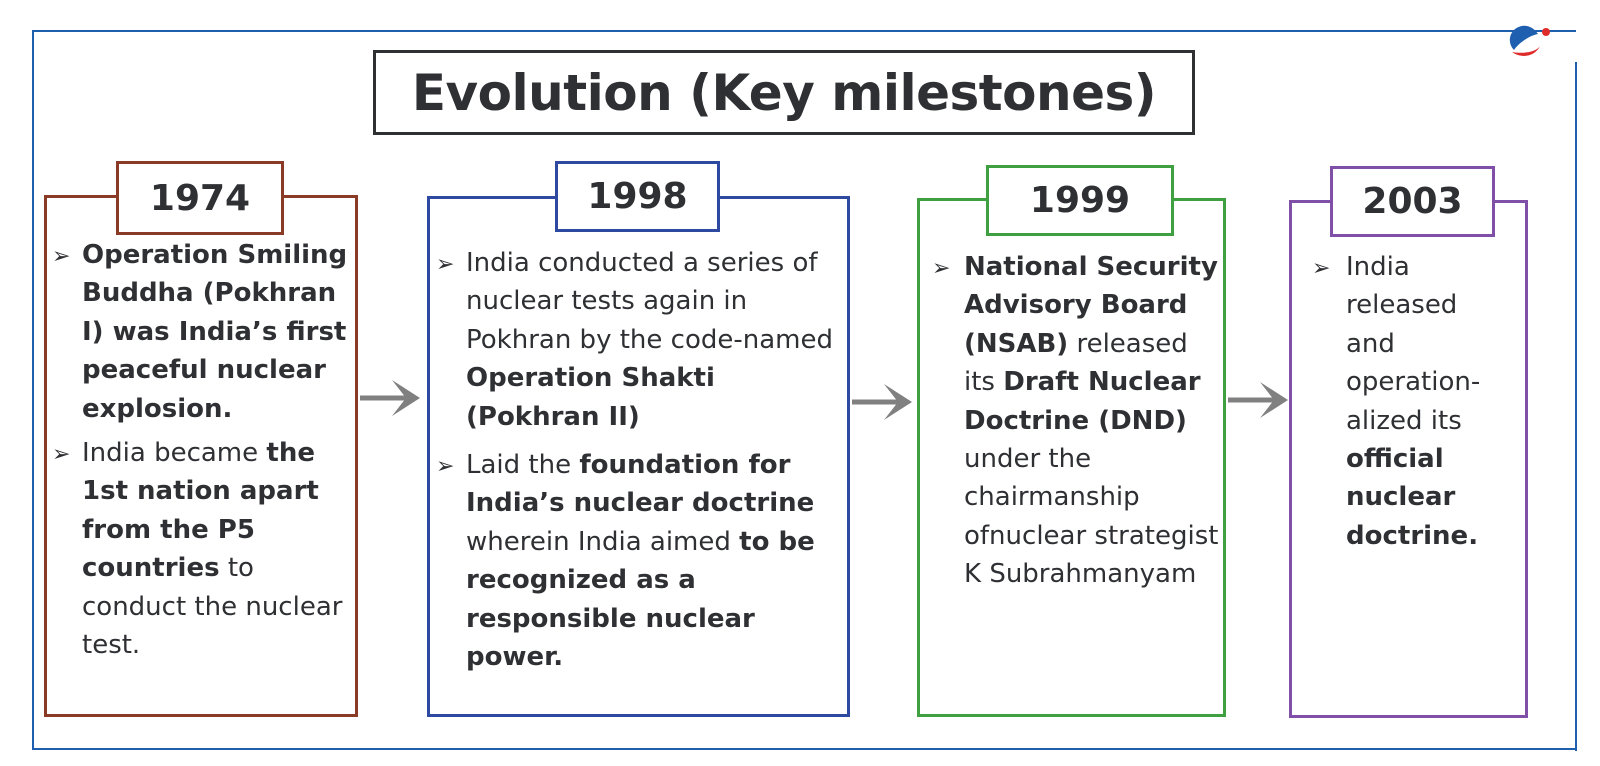 The height and width of the screenshot is (766, 1600). I want to click on milestone-card-1999, so click(1071, 457).